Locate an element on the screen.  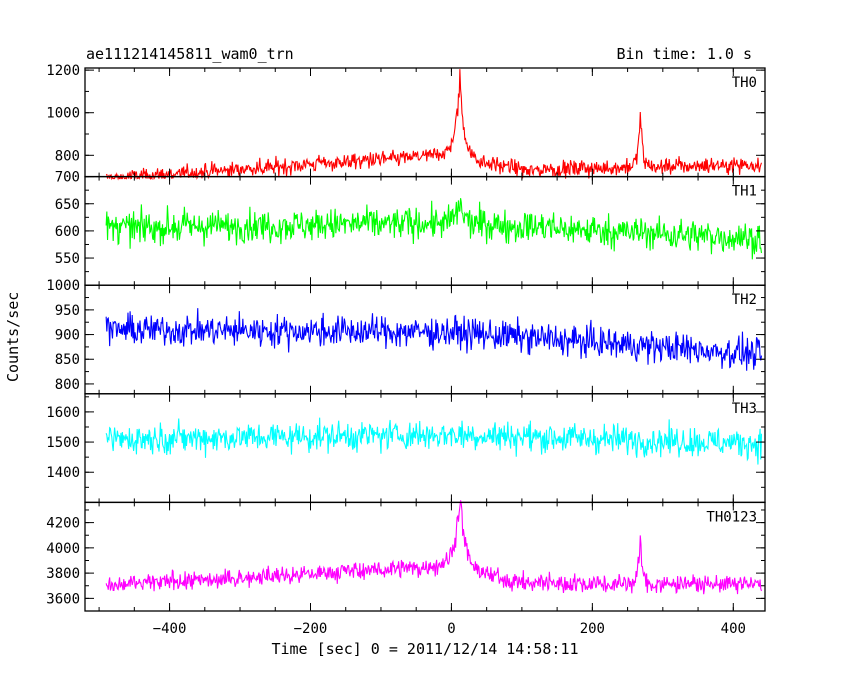
y-tick-label: 1200 is located at coordinates (63, 71).